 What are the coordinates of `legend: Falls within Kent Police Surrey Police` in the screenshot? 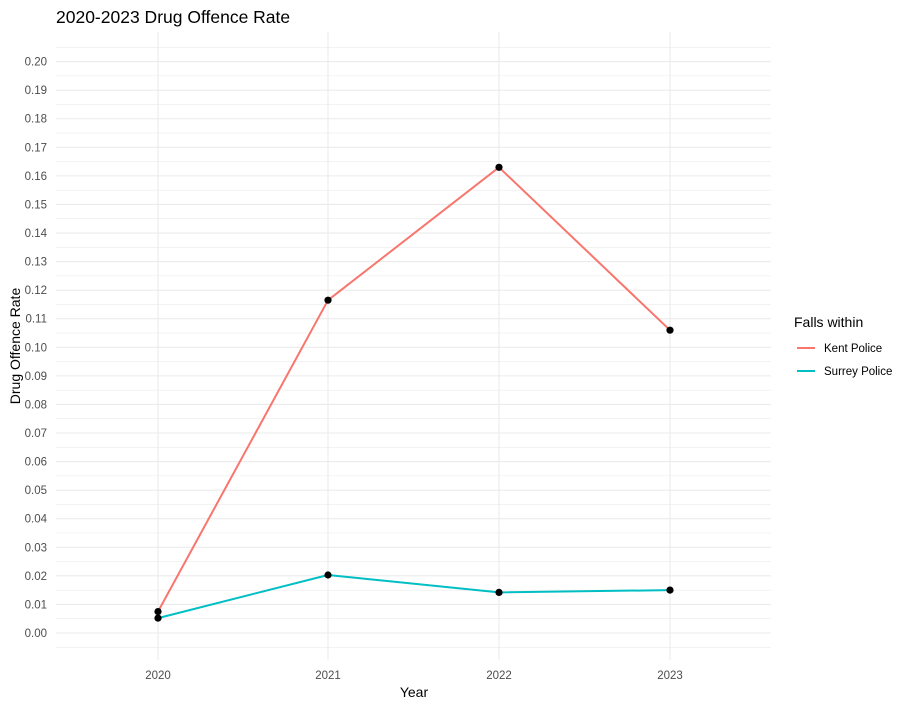 It's located at (843, 346).